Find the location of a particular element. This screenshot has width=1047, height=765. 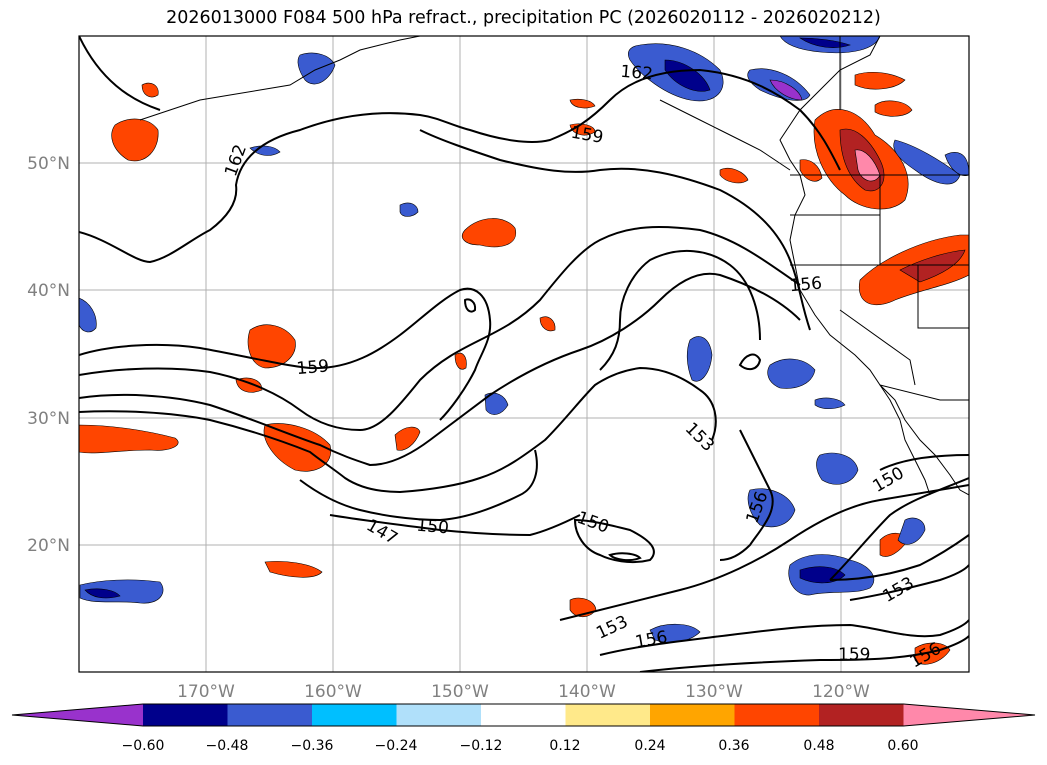

contour-153-east is located at coordinates (899, 557).